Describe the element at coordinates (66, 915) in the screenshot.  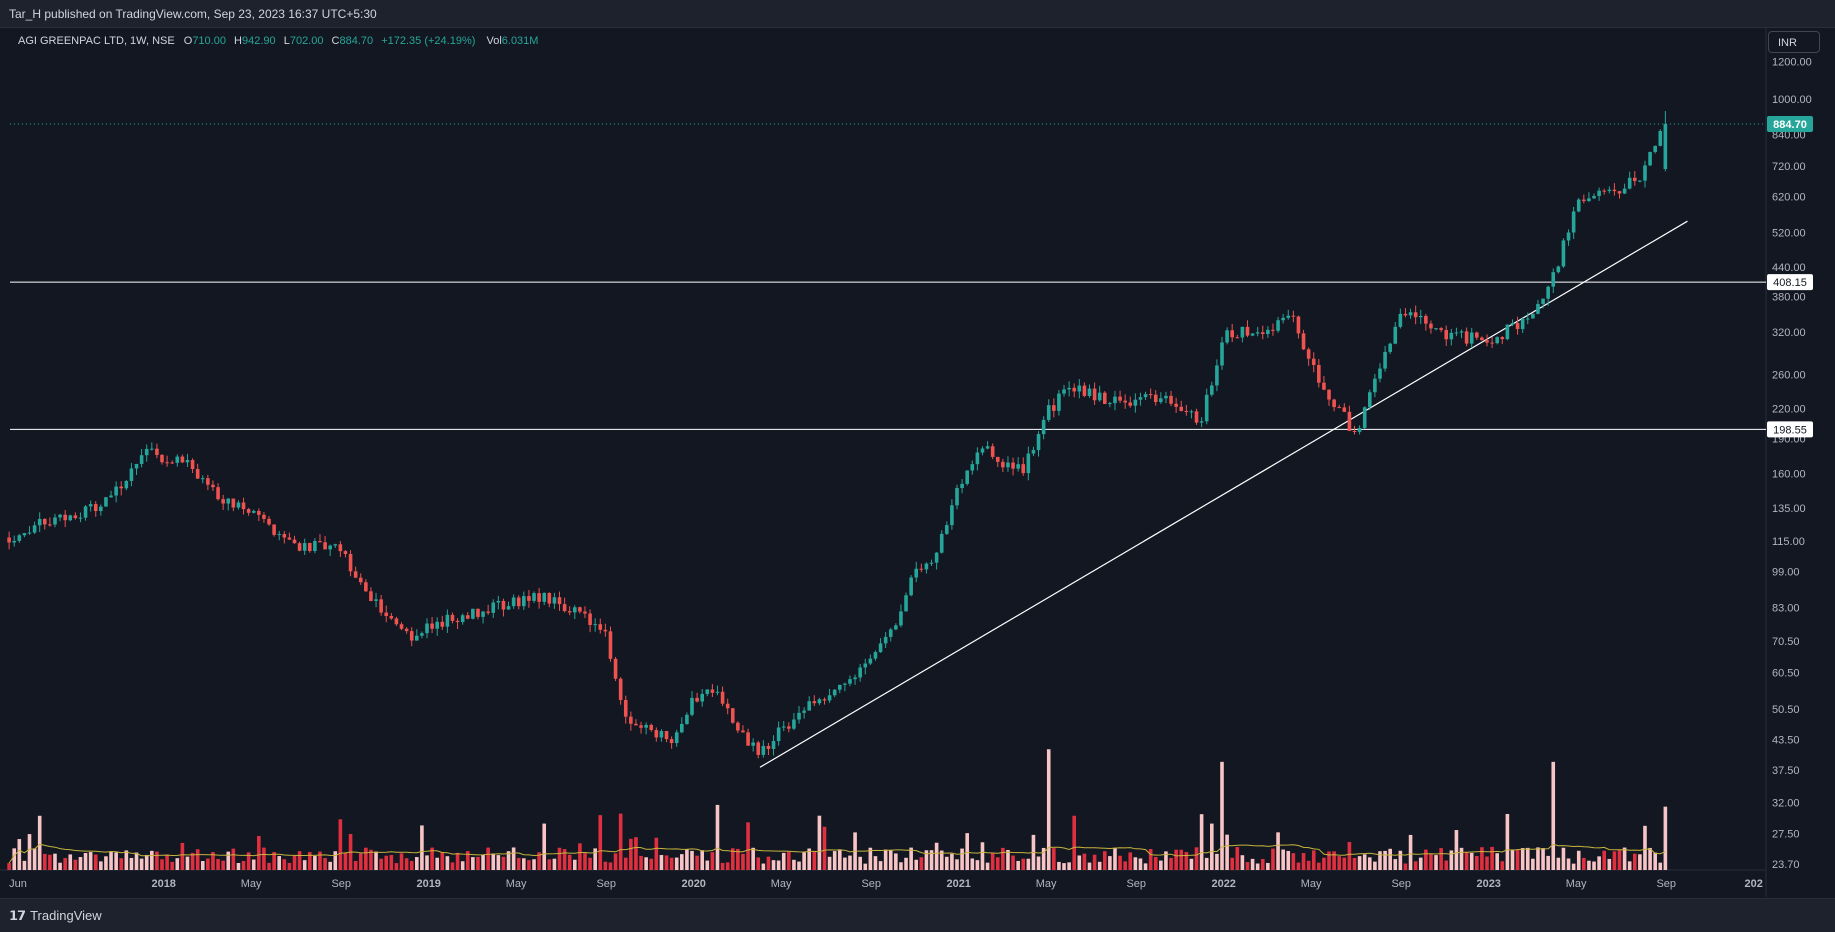
I see `brand-text: TradingView` at that location.